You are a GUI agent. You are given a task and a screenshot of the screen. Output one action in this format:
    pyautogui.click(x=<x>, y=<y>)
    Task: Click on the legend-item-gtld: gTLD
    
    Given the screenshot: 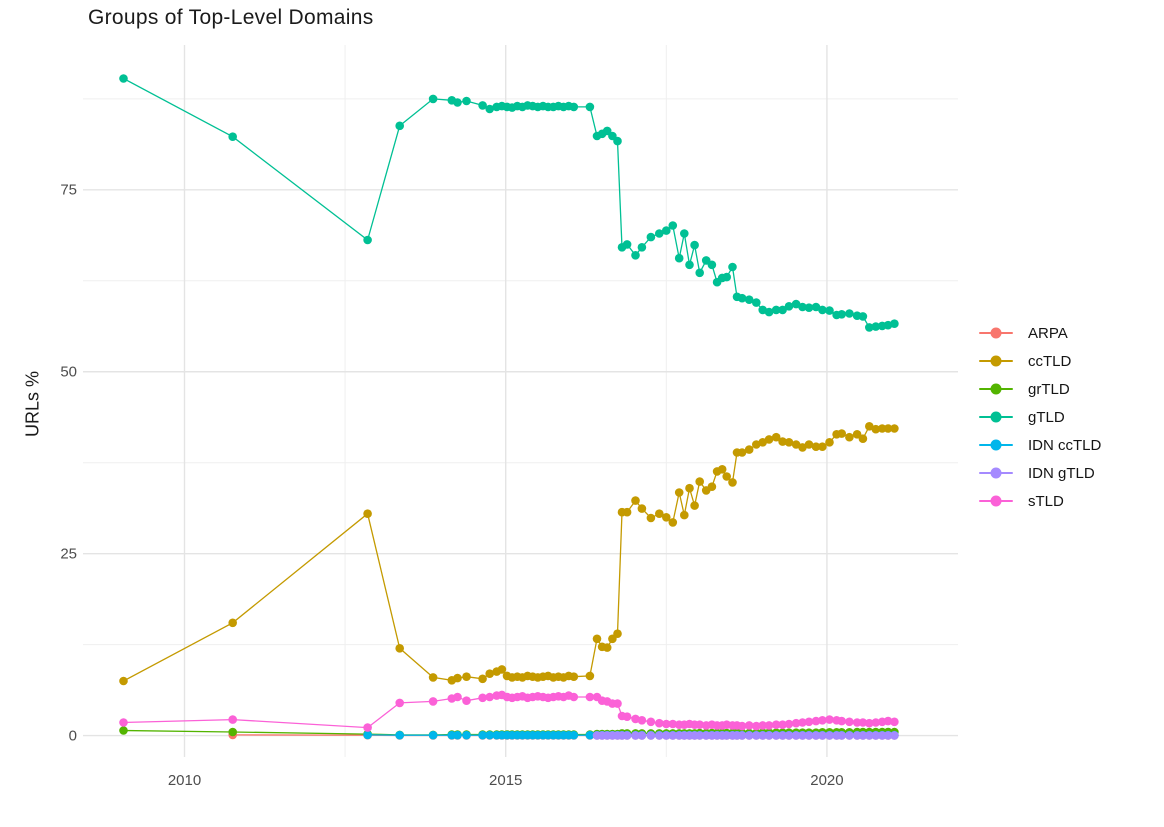 What is the action you would take?
    pyautogui.click(x=1039, y=417)
    